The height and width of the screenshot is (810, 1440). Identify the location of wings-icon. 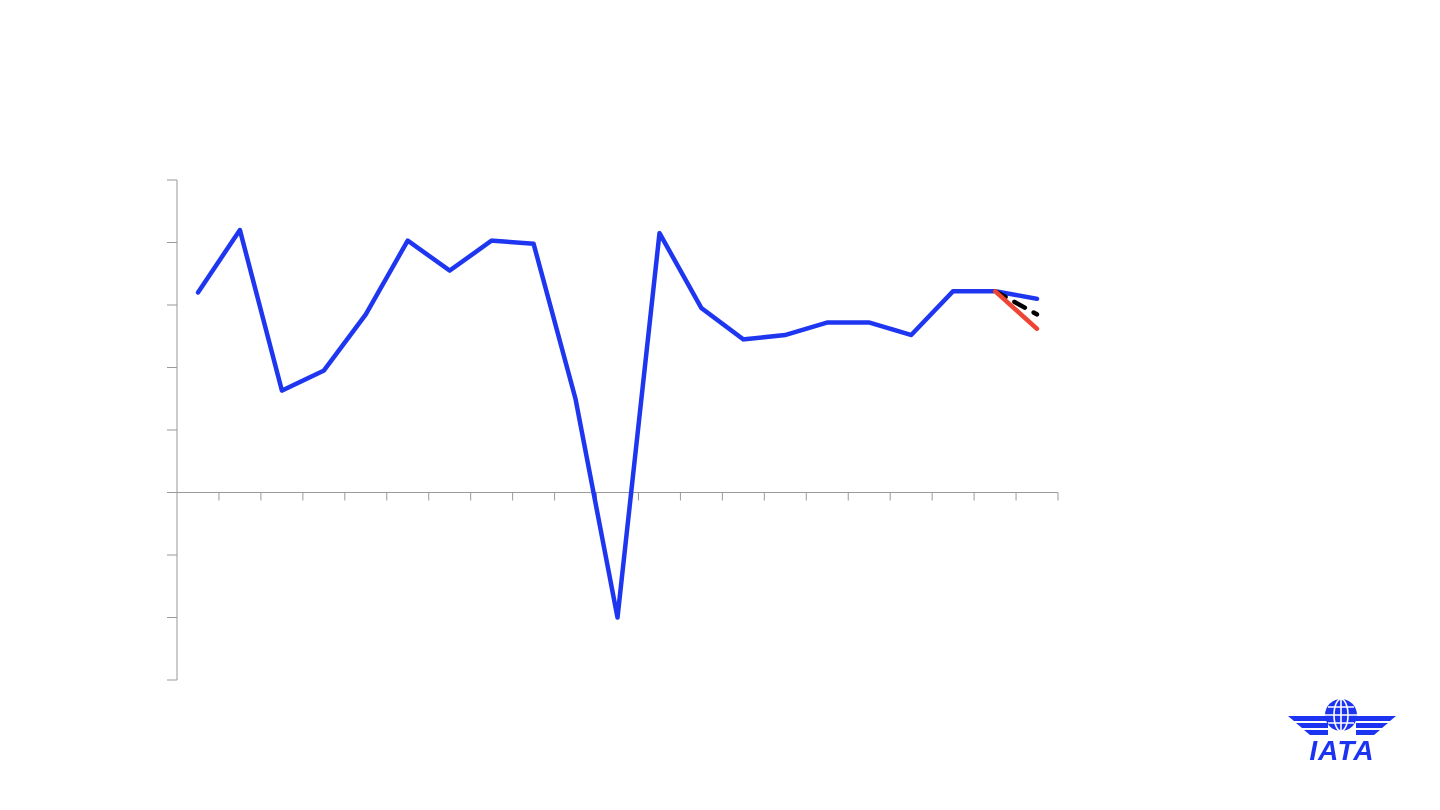
(1342, 725).